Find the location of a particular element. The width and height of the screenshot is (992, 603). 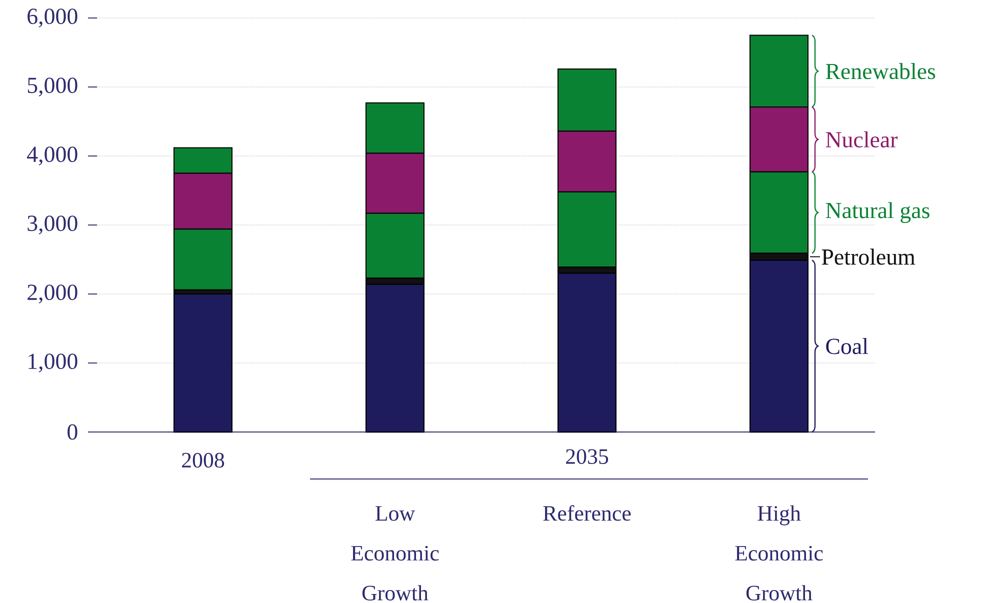

series-label: Nuclear is located at coordinates (862, 139).